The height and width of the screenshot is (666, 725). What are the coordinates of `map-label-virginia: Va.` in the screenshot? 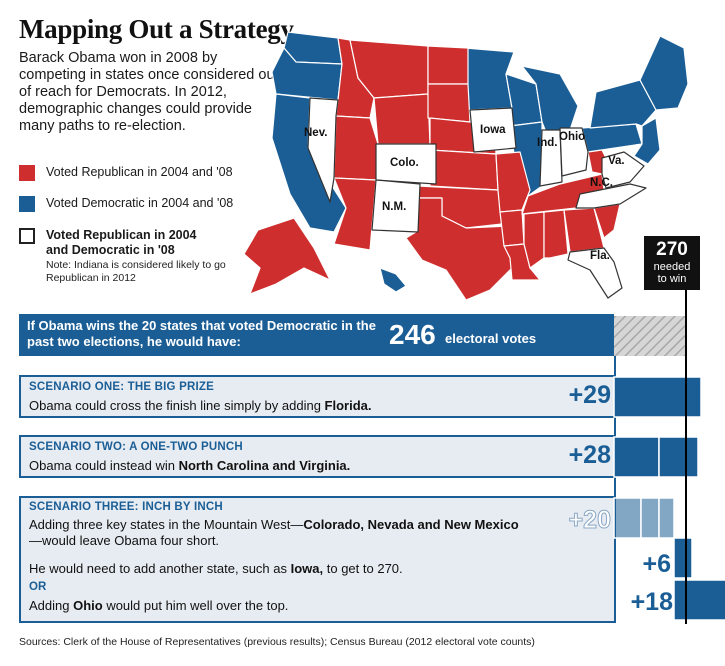 It's located at (616, 161).